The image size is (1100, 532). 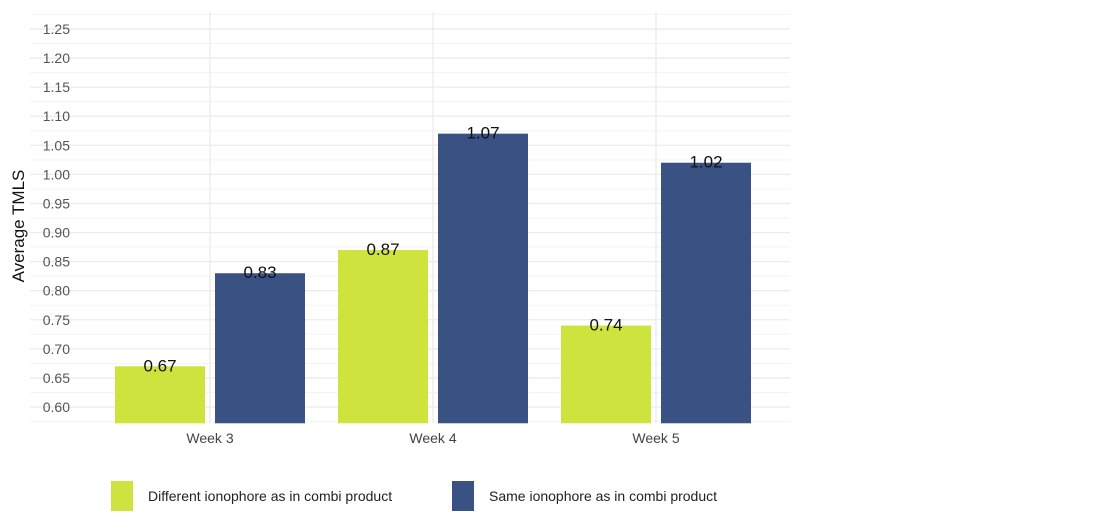 What do you see at coordinates (56, 58) in the screenshot?
I see `y-tick-label: 1.20` at bounding box center [56, 58].